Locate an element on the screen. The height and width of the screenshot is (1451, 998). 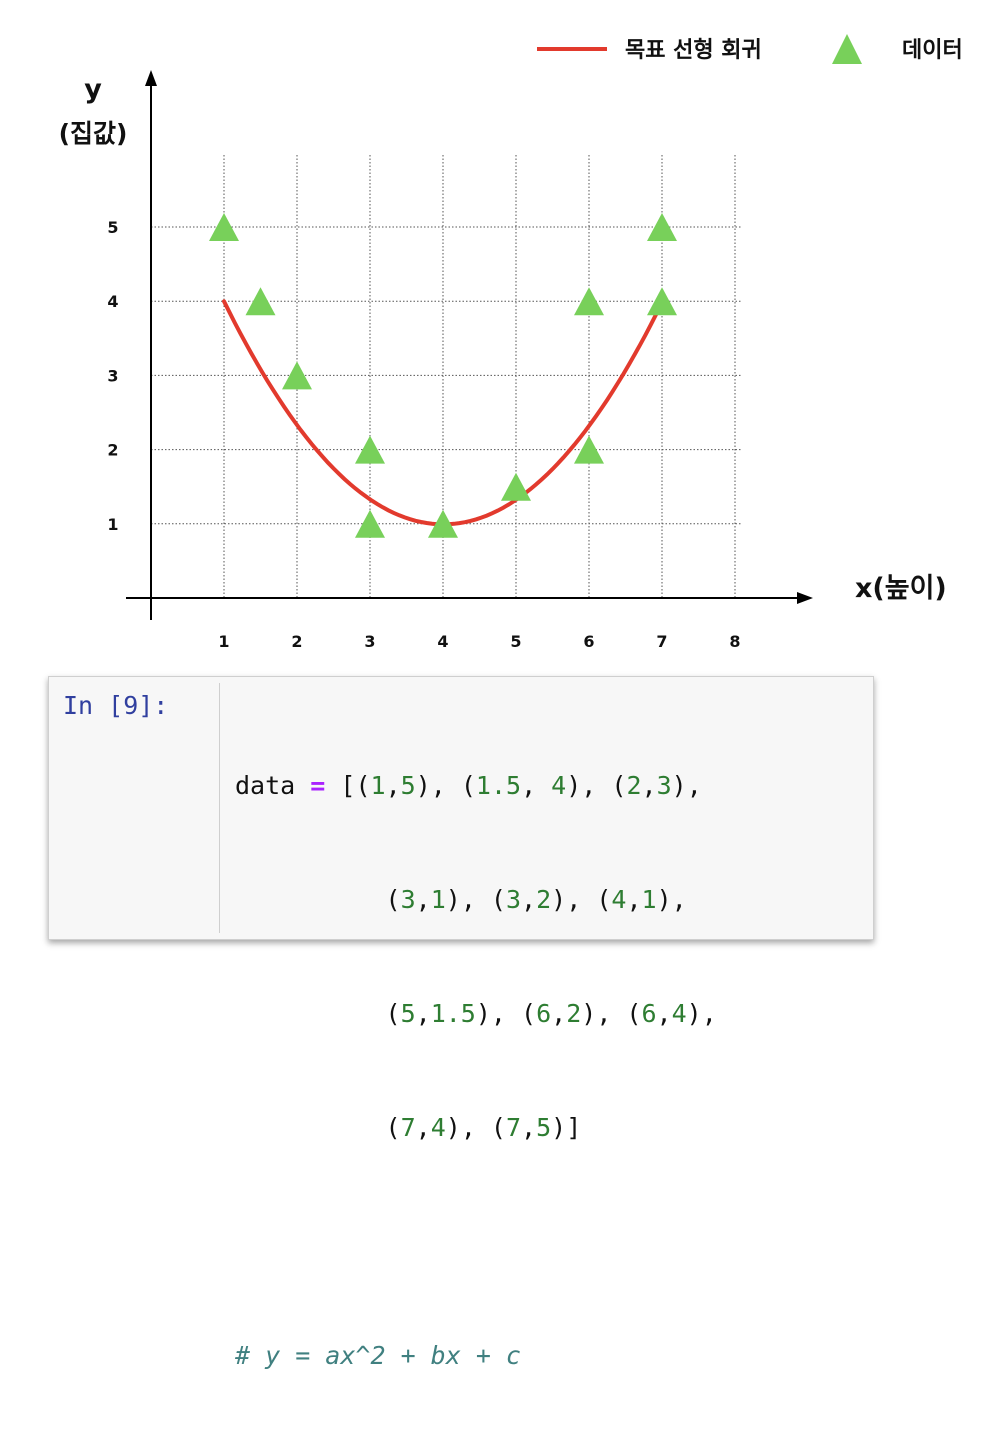
code-line-3: (5,1.5), (6,2), (6,4), is located at coordinates (551, 1013).